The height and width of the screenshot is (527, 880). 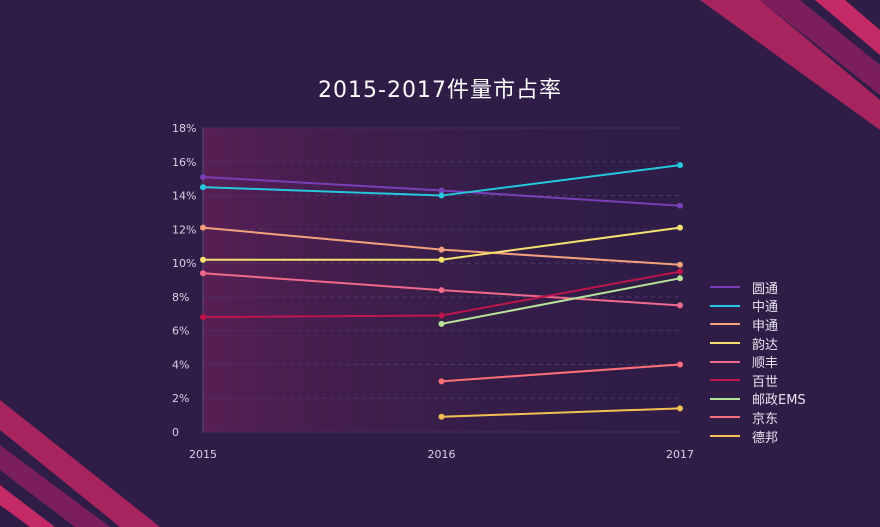 I want to click on y-axis-ticks: 0 2% 4% 6% 8% 10% 12% 14% 16% 18%, so click(x=184, y=280).